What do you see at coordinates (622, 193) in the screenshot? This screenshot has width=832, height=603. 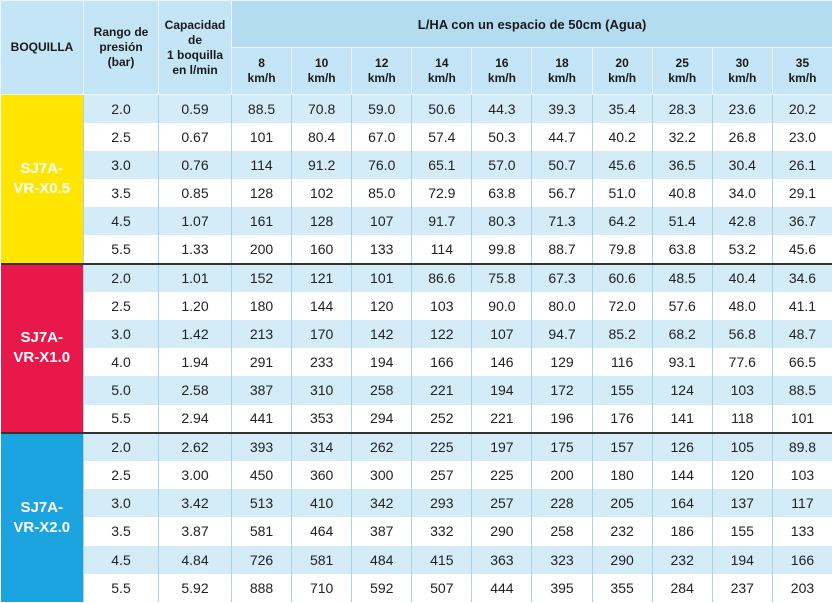 I see `value-cell: 51.0` at bounding box center [622, 193].